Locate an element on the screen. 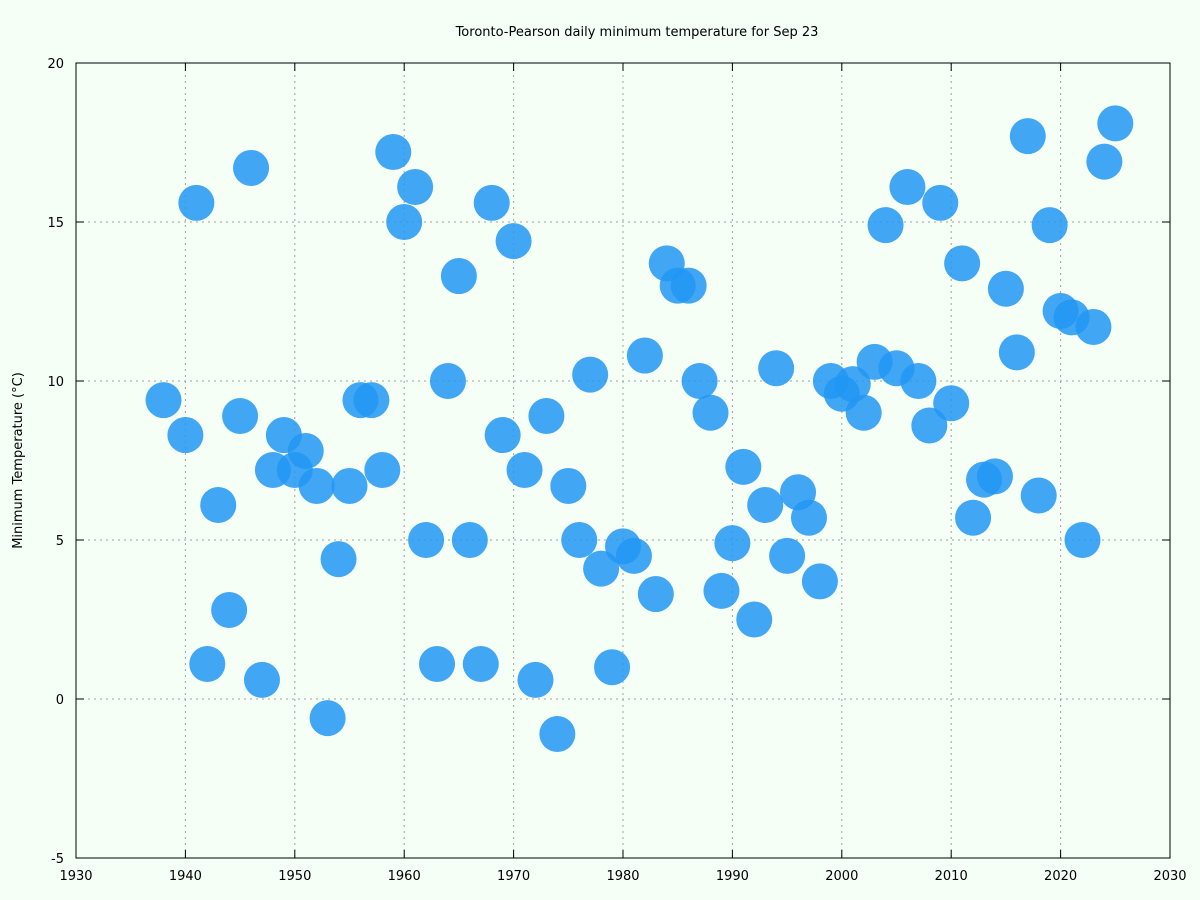 The image size is (1200, 900). x-tick-label: 1940 is located at coordinates (185, 876).